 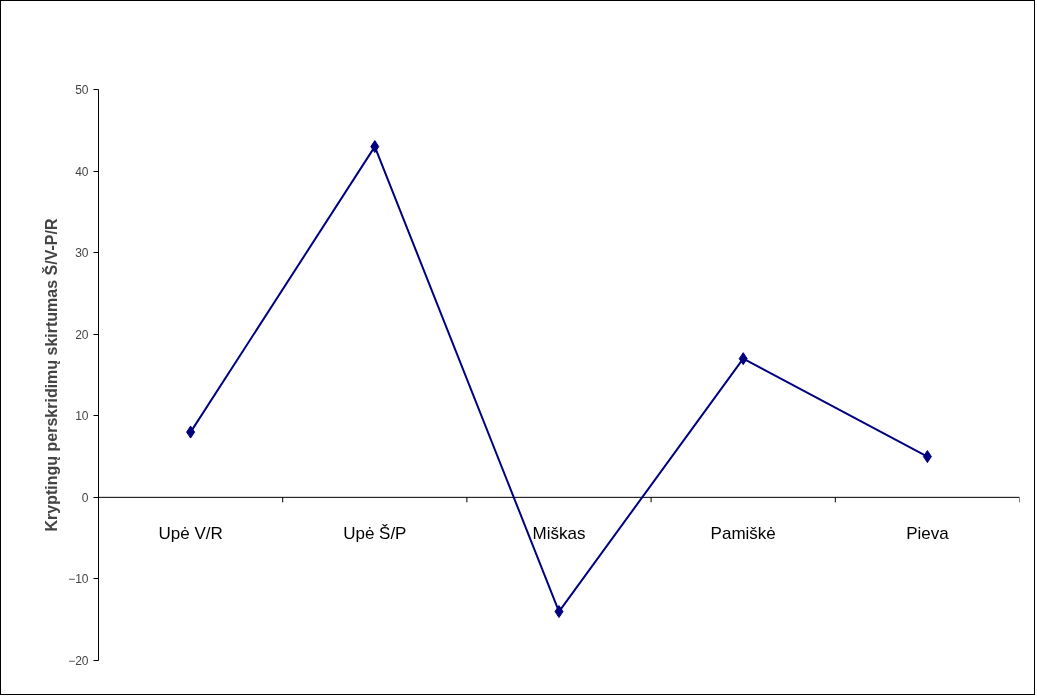 What do you see at coordinates (375, 533) in the screenshot?
I see `x-tick-label: Upė Š/P` at bounding box center [375, 533].